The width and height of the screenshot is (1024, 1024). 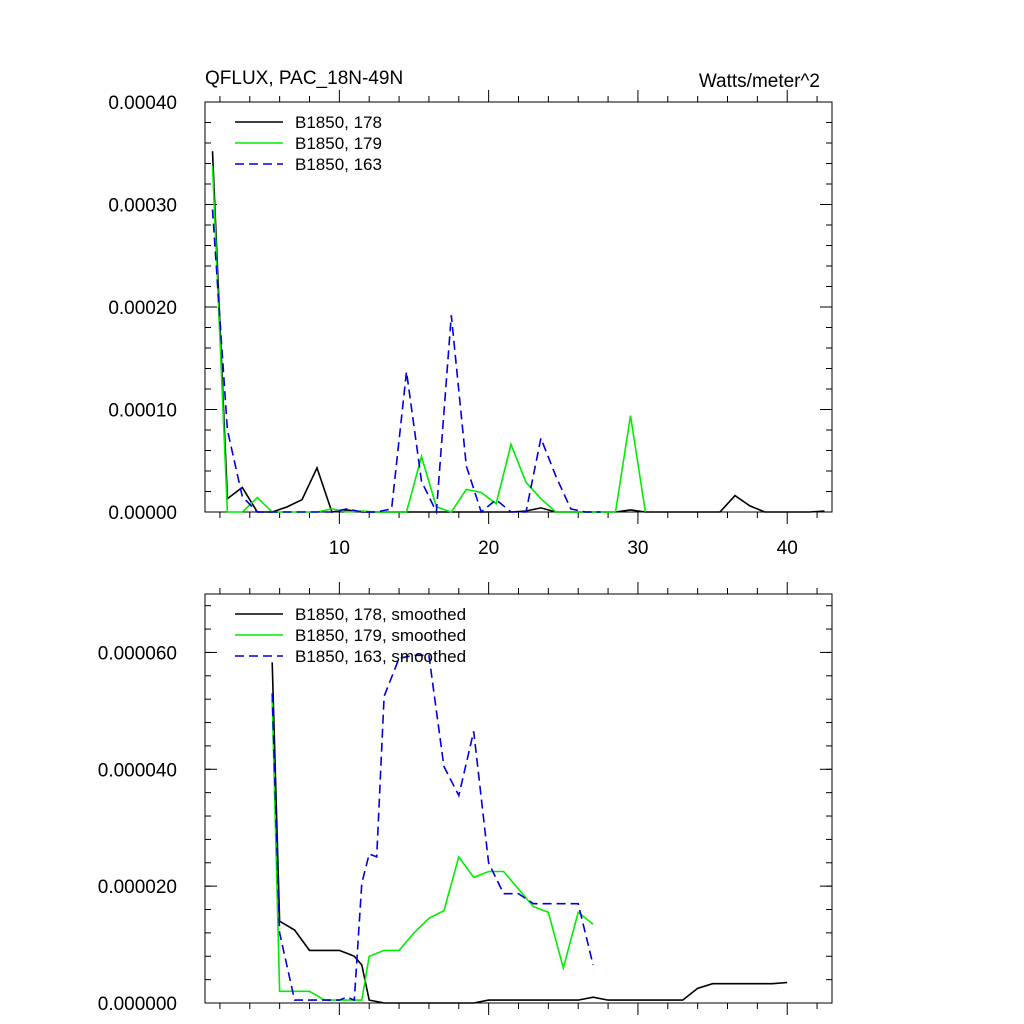 I want to click on legend-entry: B1850, 163, so click(x=338, y=164).